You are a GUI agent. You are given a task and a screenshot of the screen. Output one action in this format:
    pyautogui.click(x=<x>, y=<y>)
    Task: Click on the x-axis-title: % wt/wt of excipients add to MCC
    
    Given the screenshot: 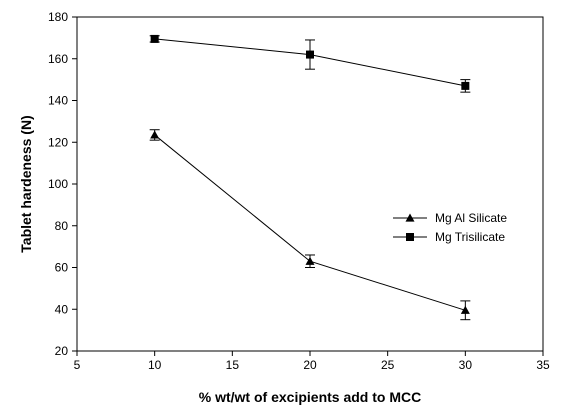 What is the action you would take?
    pyautogui.click(x=310, y=397)
    